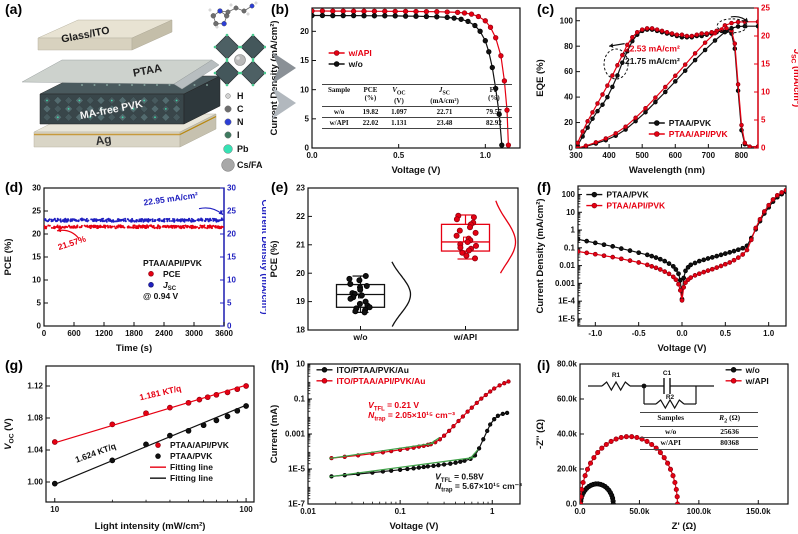 This screenshot has width=798, height=534. I want to click on table-cell: 22.71, so click(444, 112).